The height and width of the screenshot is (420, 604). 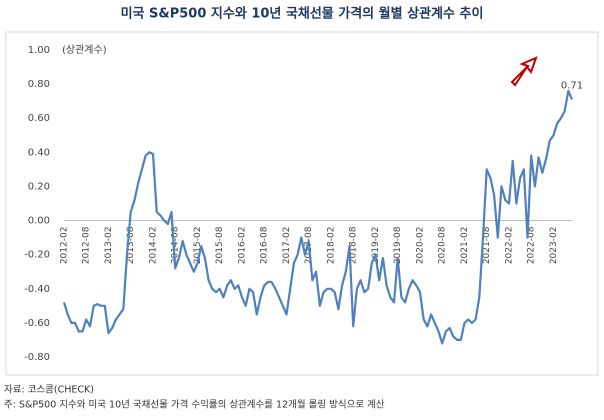 I want to click on x-tick-label: 2013-08, so click(x=131, y=245).